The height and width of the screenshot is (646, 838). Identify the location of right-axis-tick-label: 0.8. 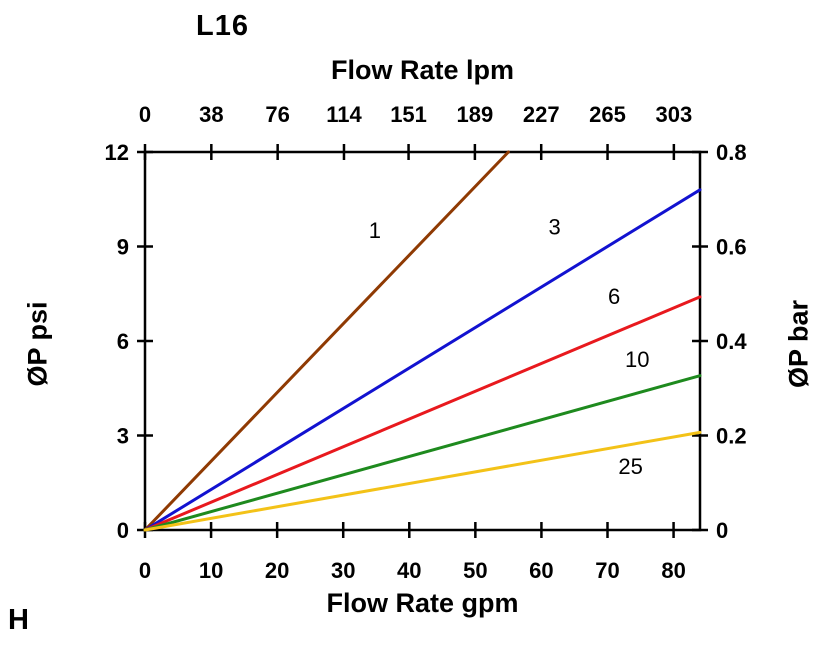
(731, 152).